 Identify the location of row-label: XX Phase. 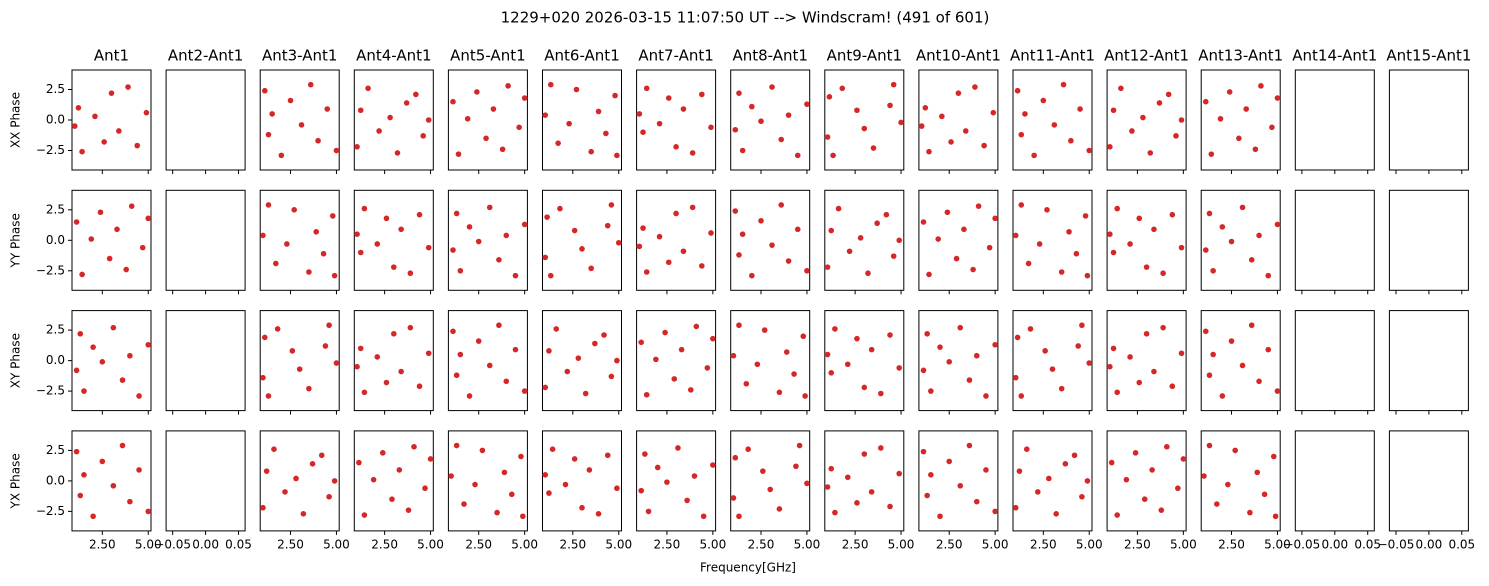
(16, 120).